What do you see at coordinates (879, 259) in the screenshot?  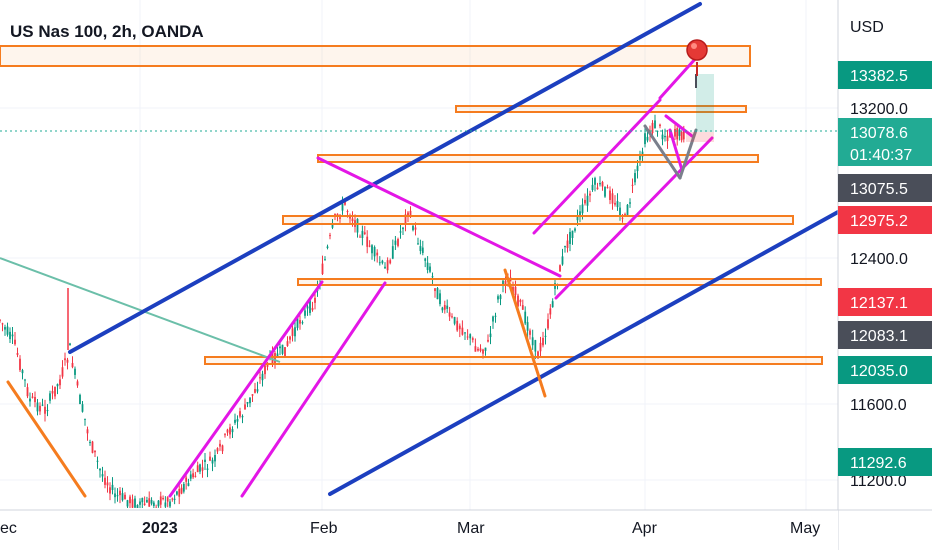 I see `y-tick: 12400.0` at bounding box center [879, 259].